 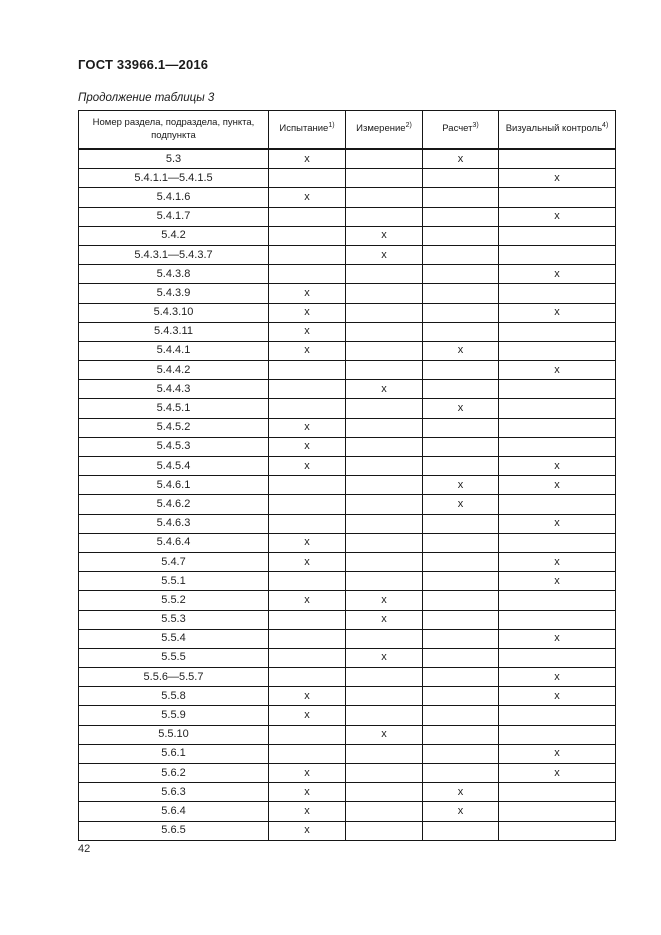 I want to click on section-cell: 5.4.3.1—5.4.3.7, so click(x=173, y=255).